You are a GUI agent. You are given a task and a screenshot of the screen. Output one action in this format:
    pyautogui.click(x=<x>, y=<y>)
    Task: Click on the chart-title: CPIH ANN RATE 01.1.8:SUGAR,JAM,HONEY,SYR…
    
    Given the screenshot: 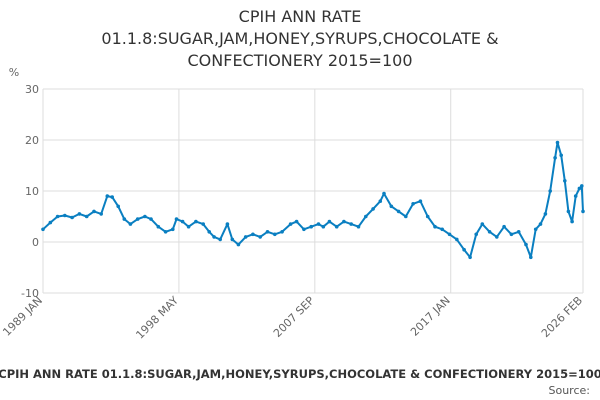 What is the action you would take?
    pyautogui.click(x=299, y=38)
    